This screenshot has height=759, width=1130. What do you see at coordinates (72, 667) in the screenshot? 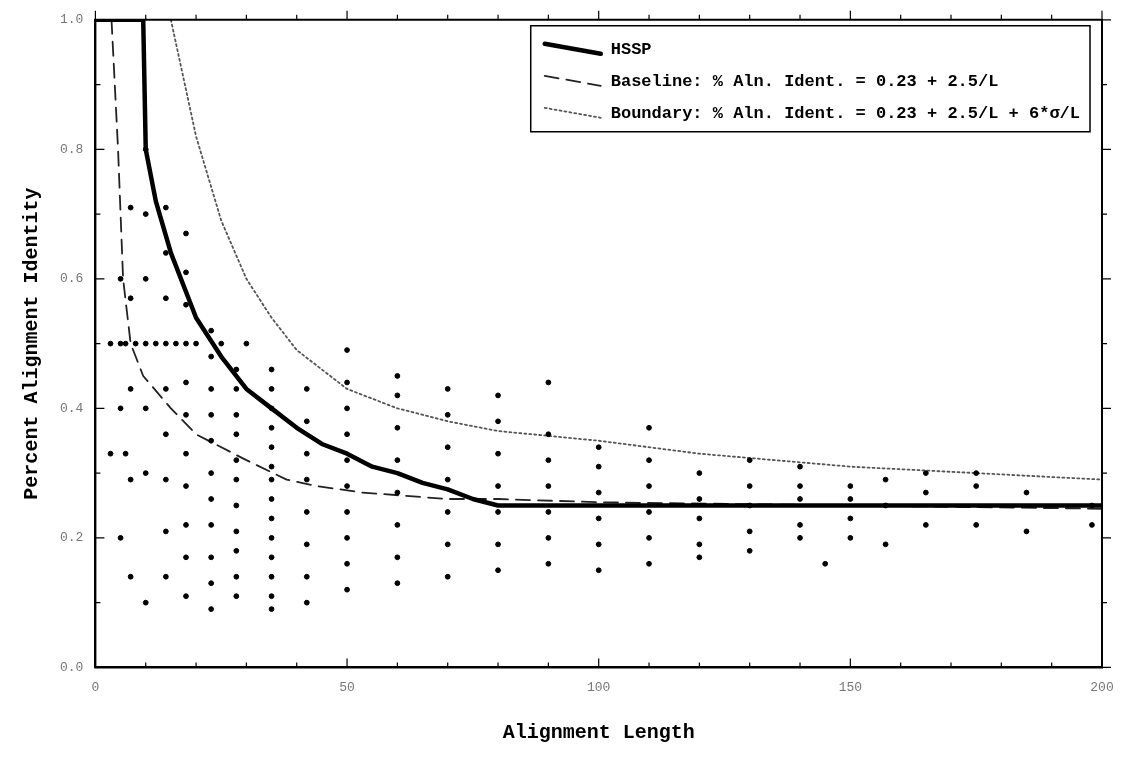
I see `y-tick-label: 0.0` at bounding box center [72, 667].